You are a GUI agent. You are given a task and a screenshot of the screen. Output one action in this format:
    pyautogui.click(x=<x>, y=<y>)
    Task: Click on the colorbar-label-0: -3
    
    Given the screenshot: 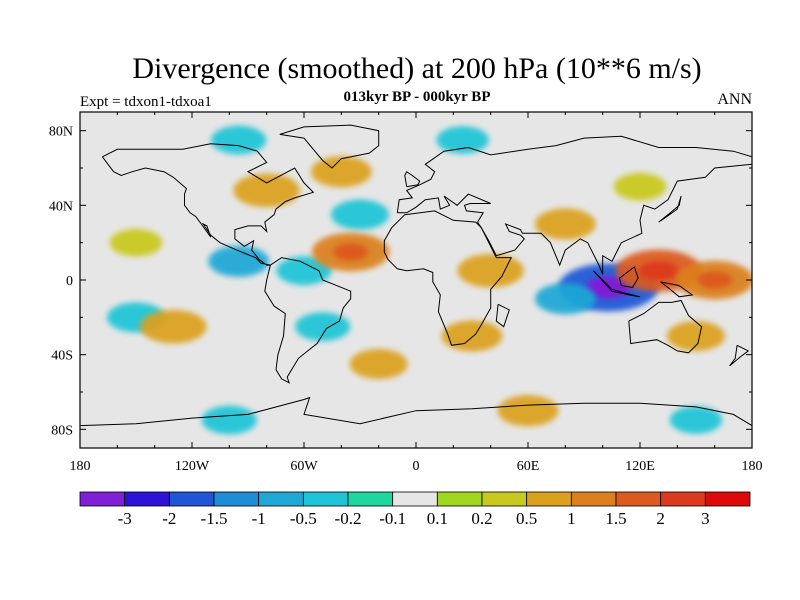 What is the action you would take?
    pyautogui.click(x=125, y=518)
    